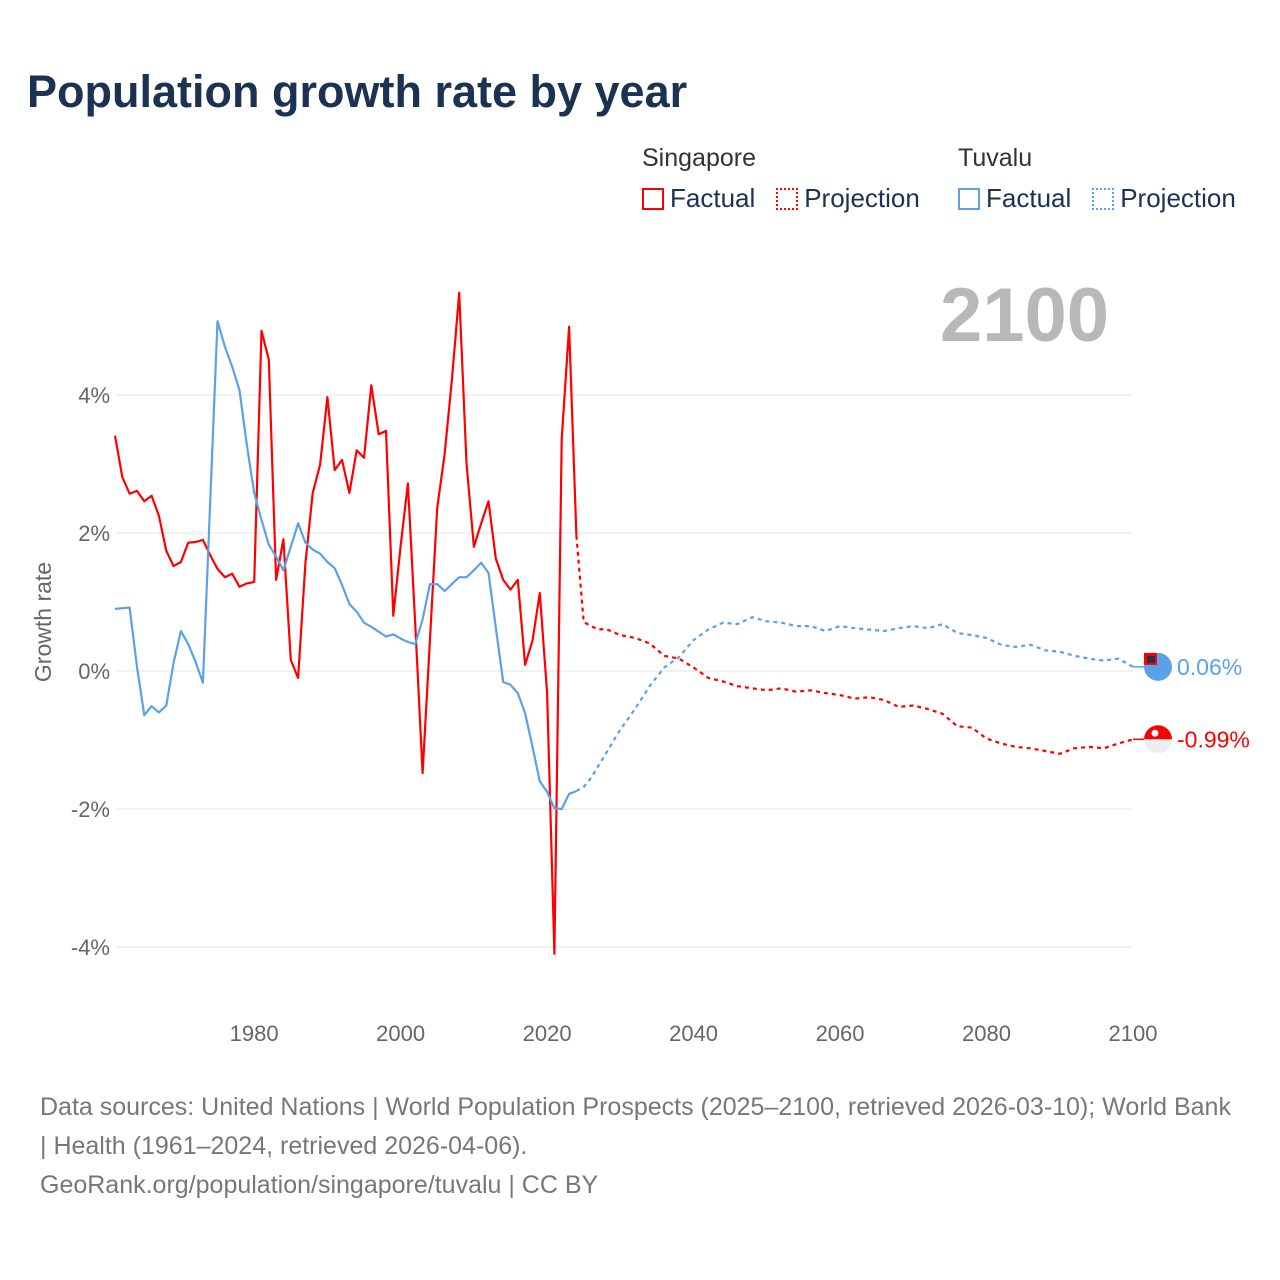 The height and width of the screenshot is (1280, 1280). I want to click on legend-singapore-projection: Projection, so click(848, 198).